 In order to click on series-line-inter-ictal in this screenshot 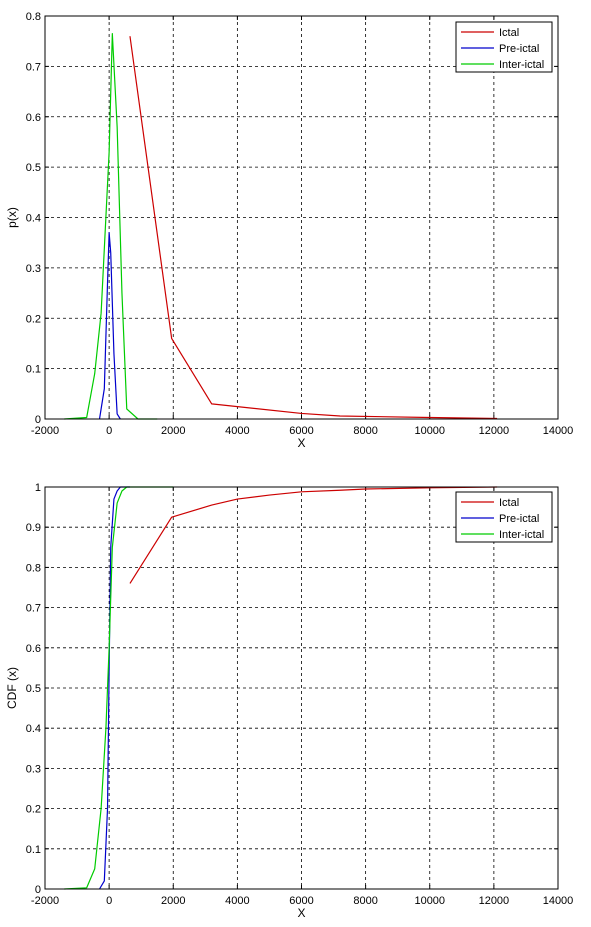, I will do `click(111, 226)`.